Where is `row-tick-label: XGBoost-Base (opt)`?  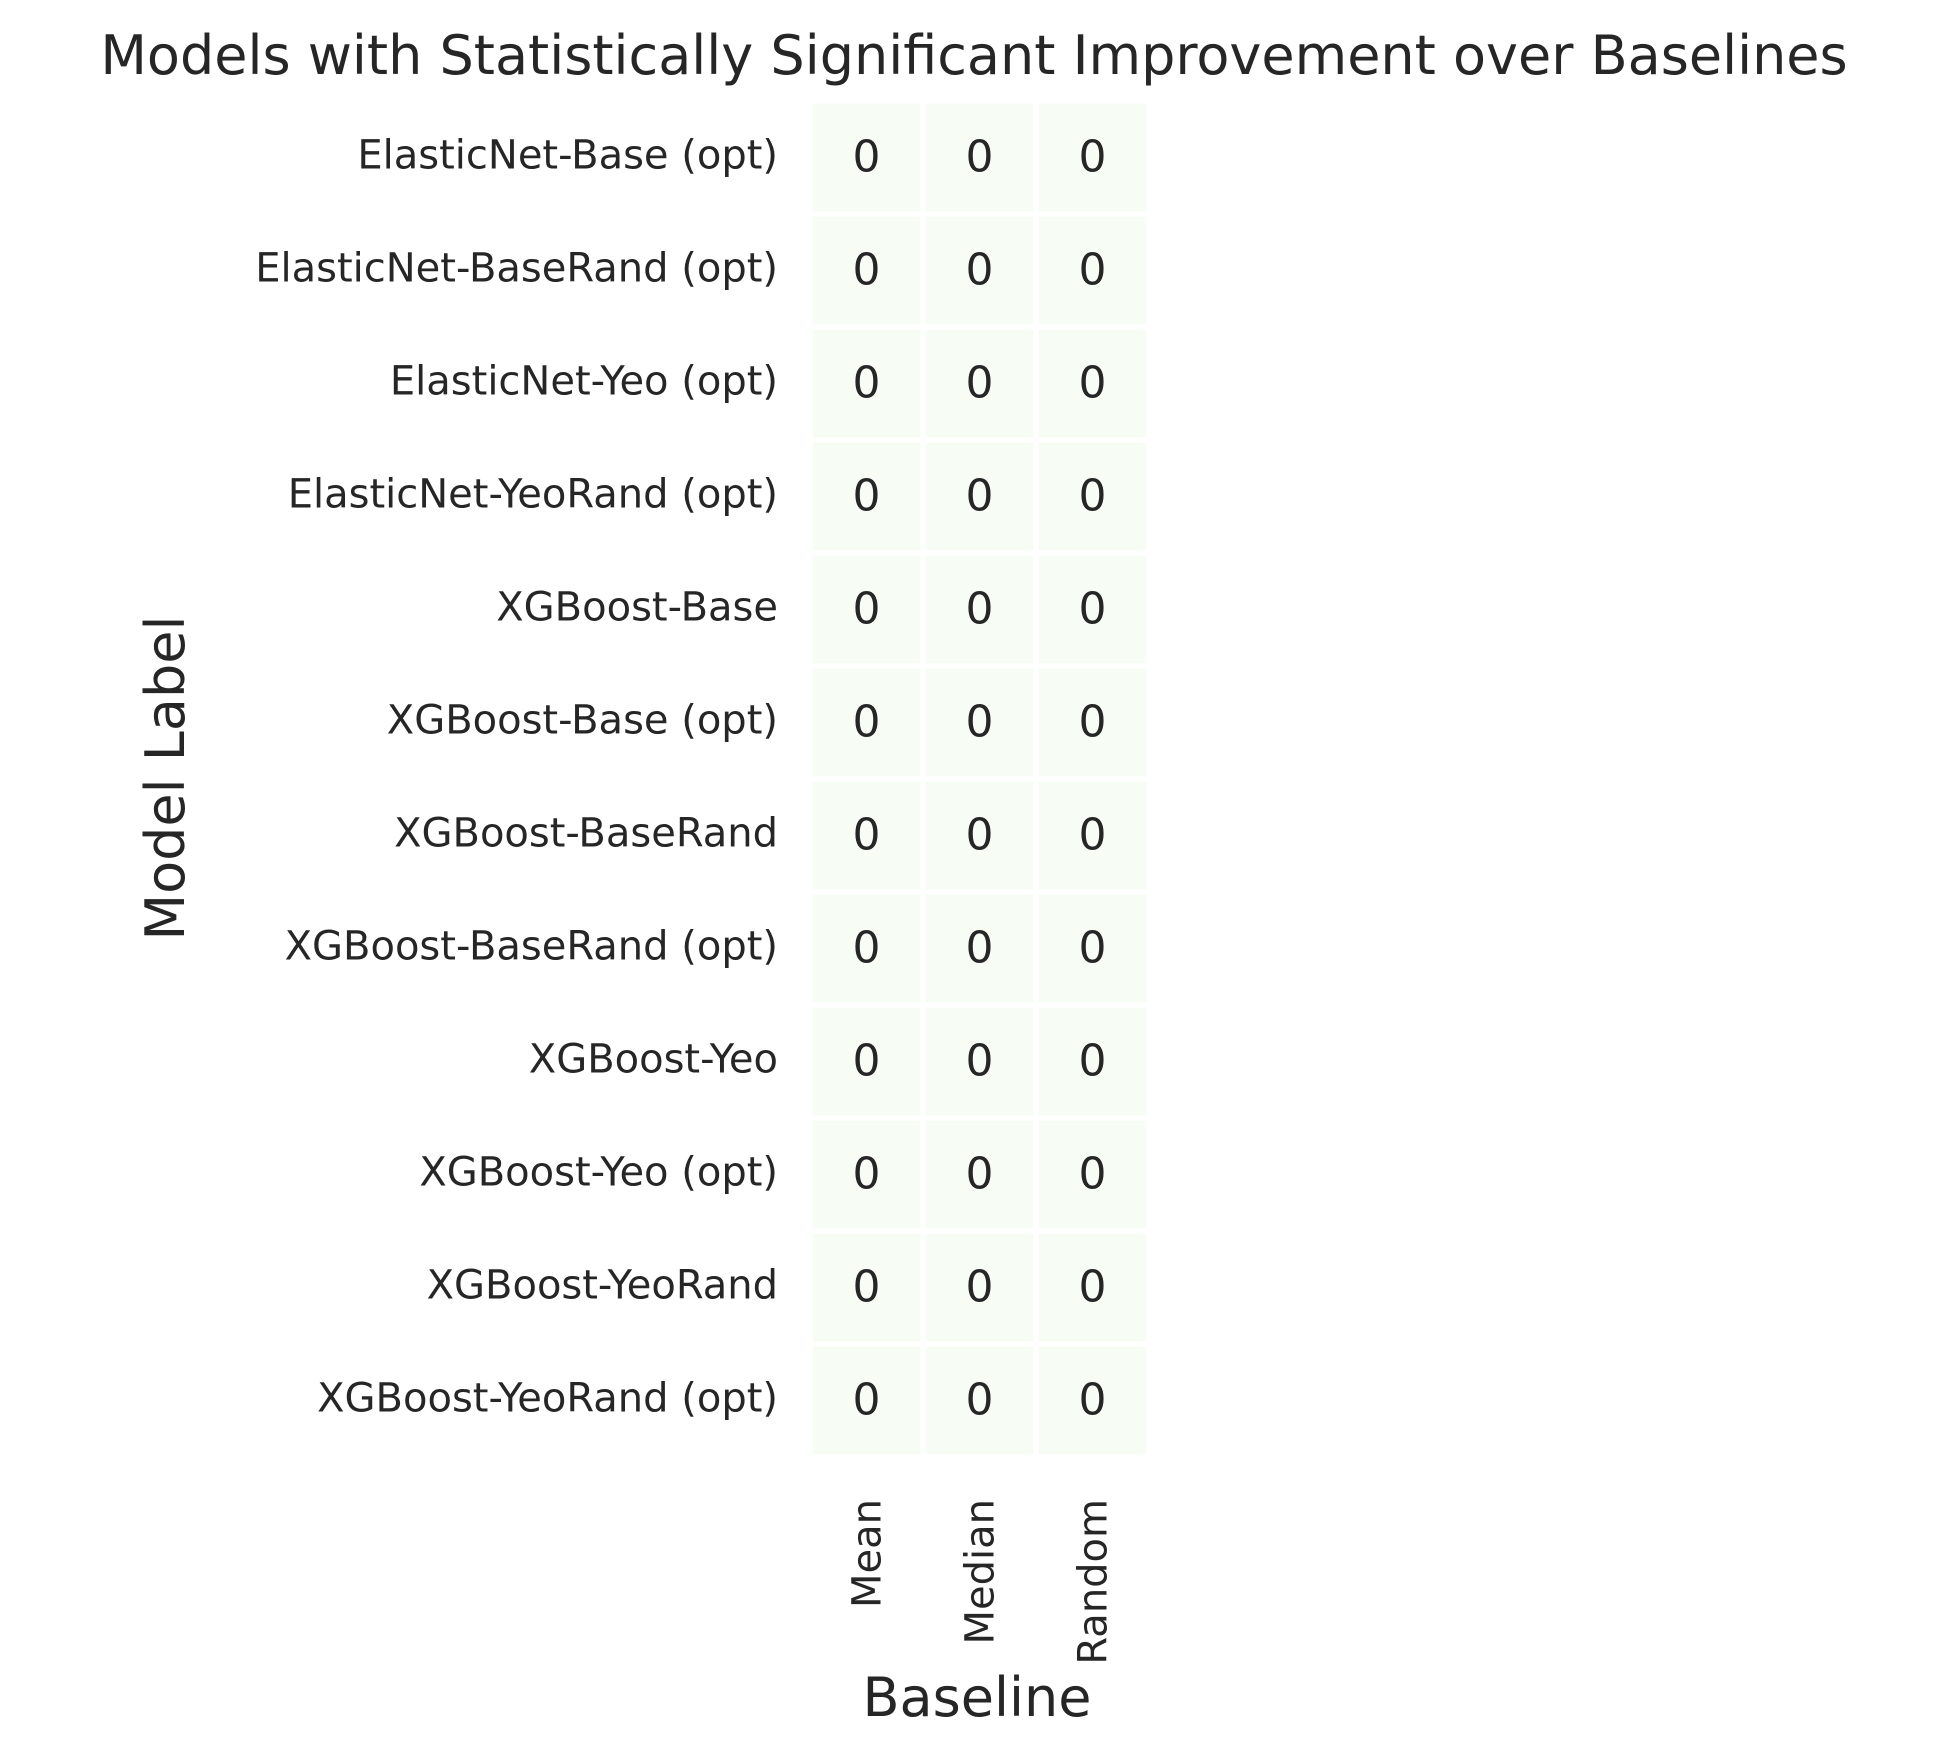 row-tick-label: XGBoost-Base (opt) is located at coordinates (582, 721).